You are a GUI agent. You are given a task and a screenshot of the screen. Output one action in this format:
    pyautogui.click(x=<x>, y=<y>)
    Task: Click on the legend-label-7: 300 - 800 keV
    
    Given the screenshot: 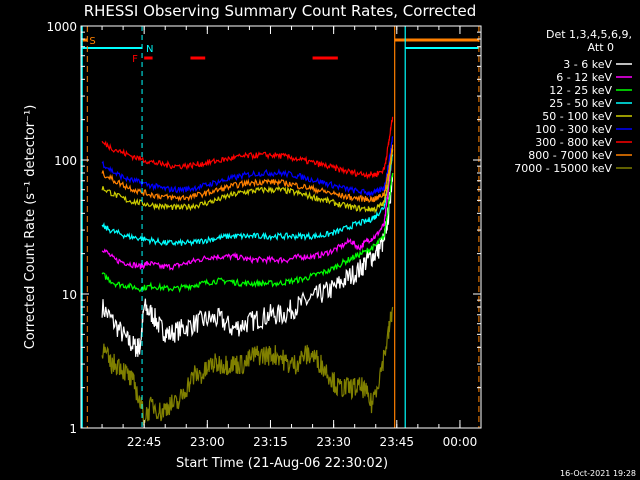 What is the action you would take?
    pyautogui.click(x=573, y=142)
    